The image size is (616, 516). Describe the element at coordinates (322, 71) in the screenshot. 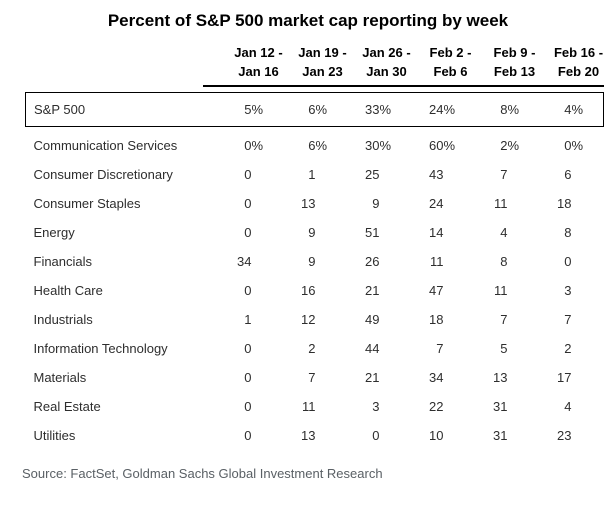

I see `col-header-line2: Jan 23` at that location.